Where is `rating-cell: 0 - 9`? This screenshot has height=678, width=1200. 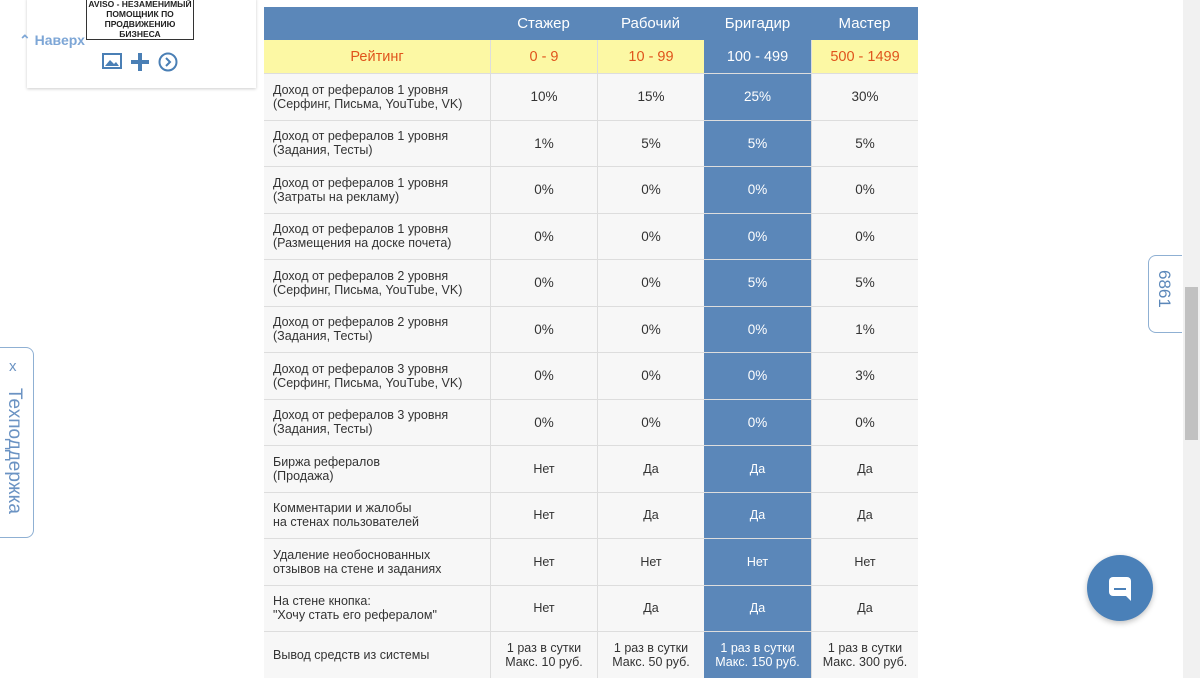 rating-cell: 0 - 9 is located at coordinates (543, 56).